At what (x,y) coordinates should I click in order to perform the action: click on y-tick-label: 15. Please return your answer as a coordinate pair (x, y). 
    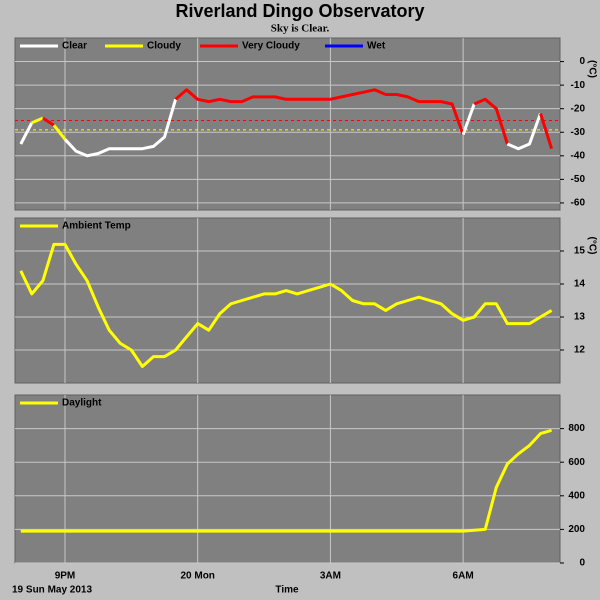
    Looking at the image, I should click on (580, 251).